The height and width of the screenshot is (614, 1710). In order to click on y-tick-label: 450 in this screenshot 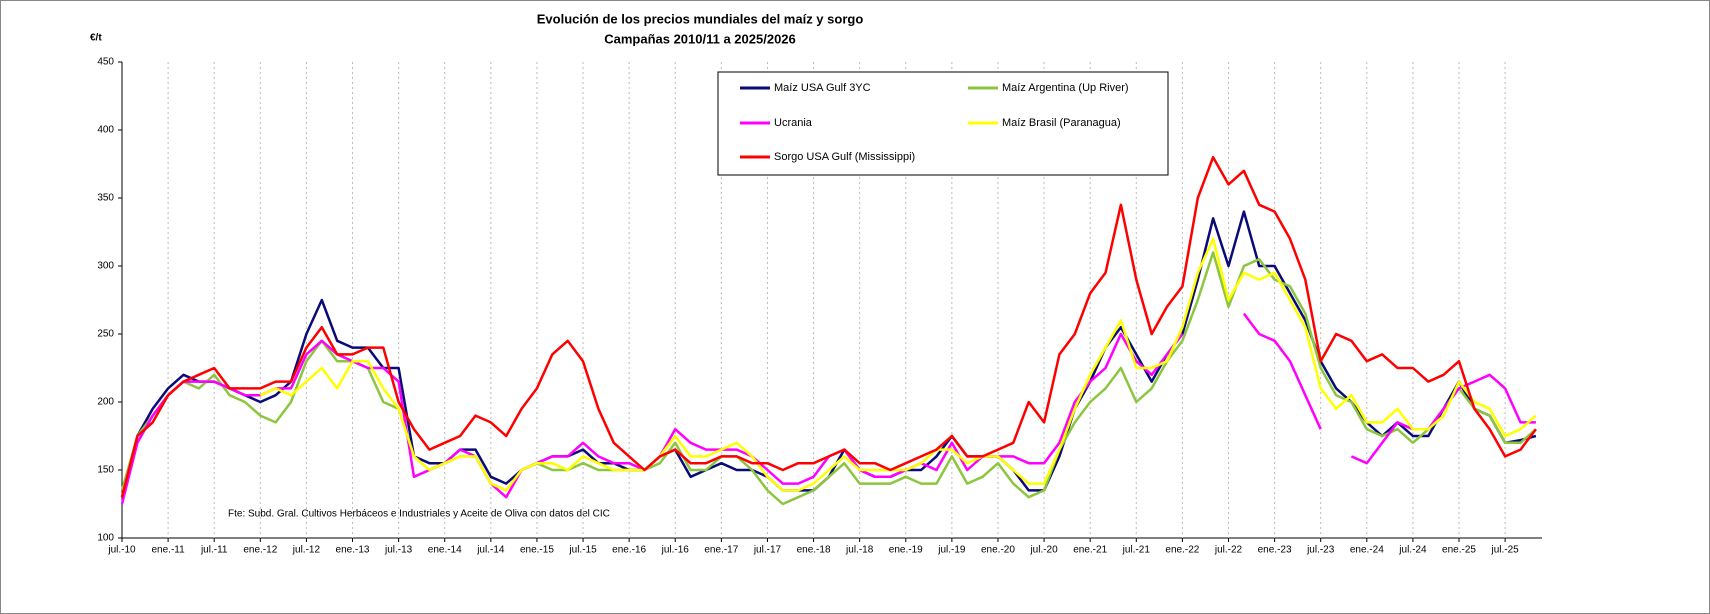, I will do `click(105, 62)`.